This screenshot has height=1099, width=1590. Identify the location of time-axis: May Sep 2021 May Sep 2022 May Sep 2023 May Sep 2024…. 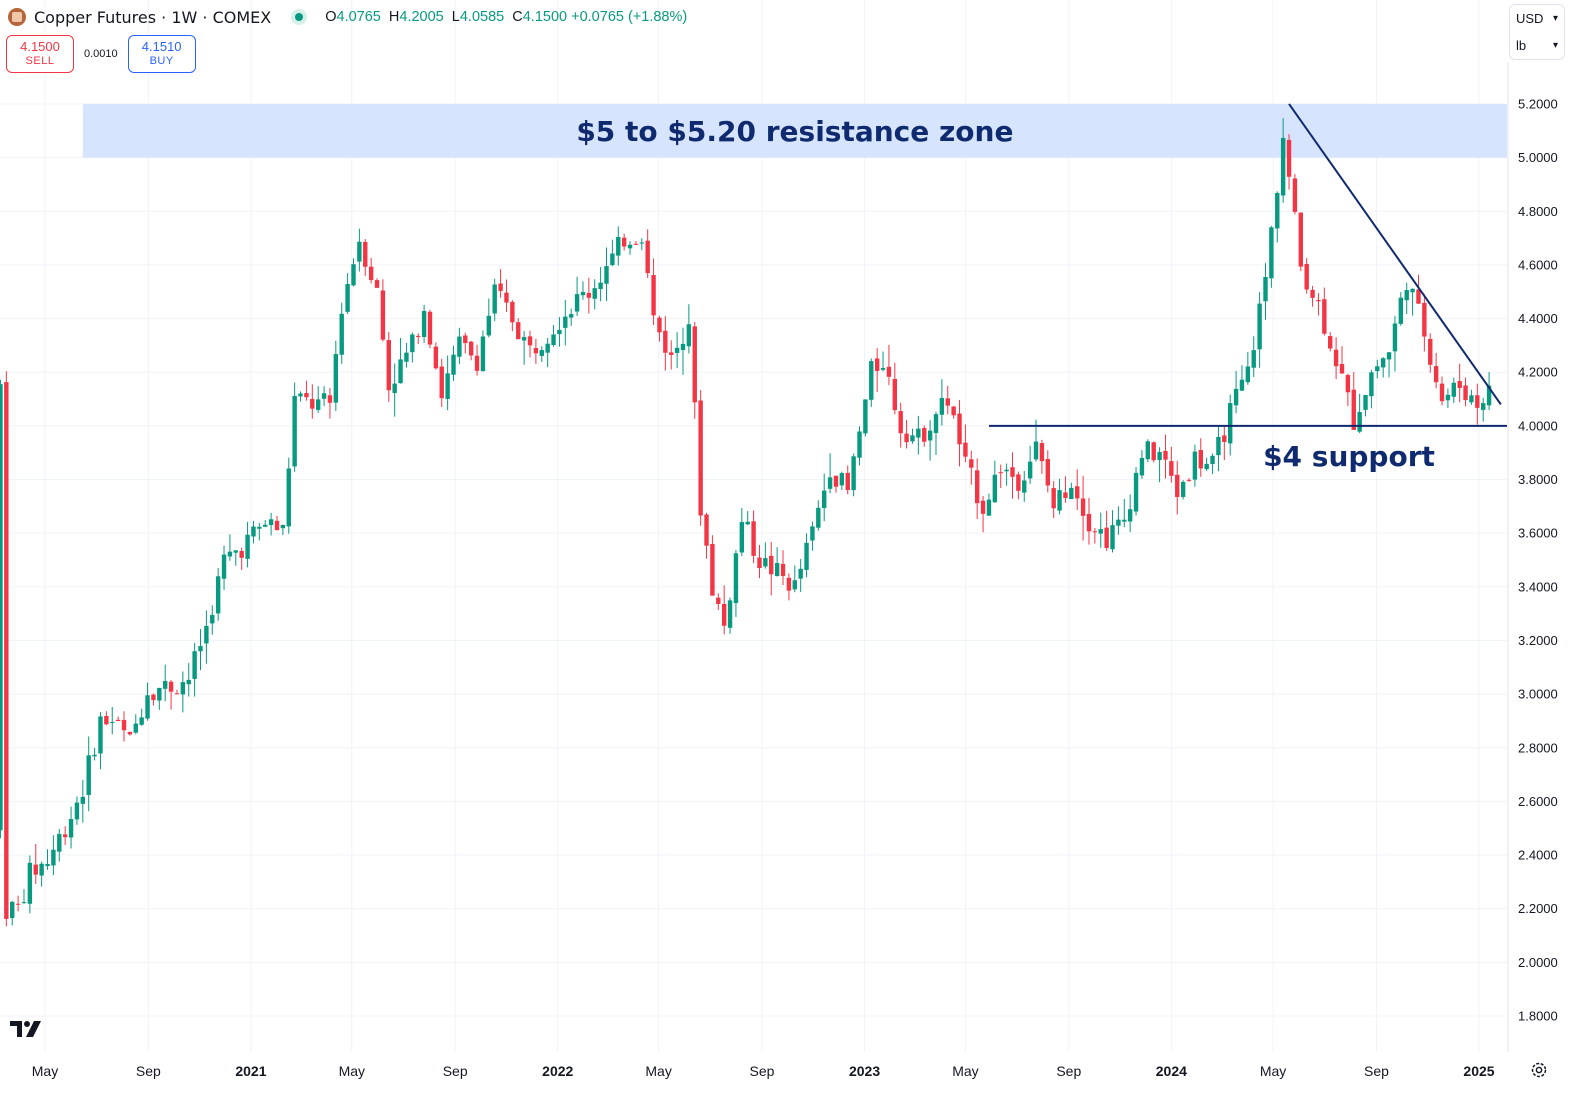
(763, 1071).